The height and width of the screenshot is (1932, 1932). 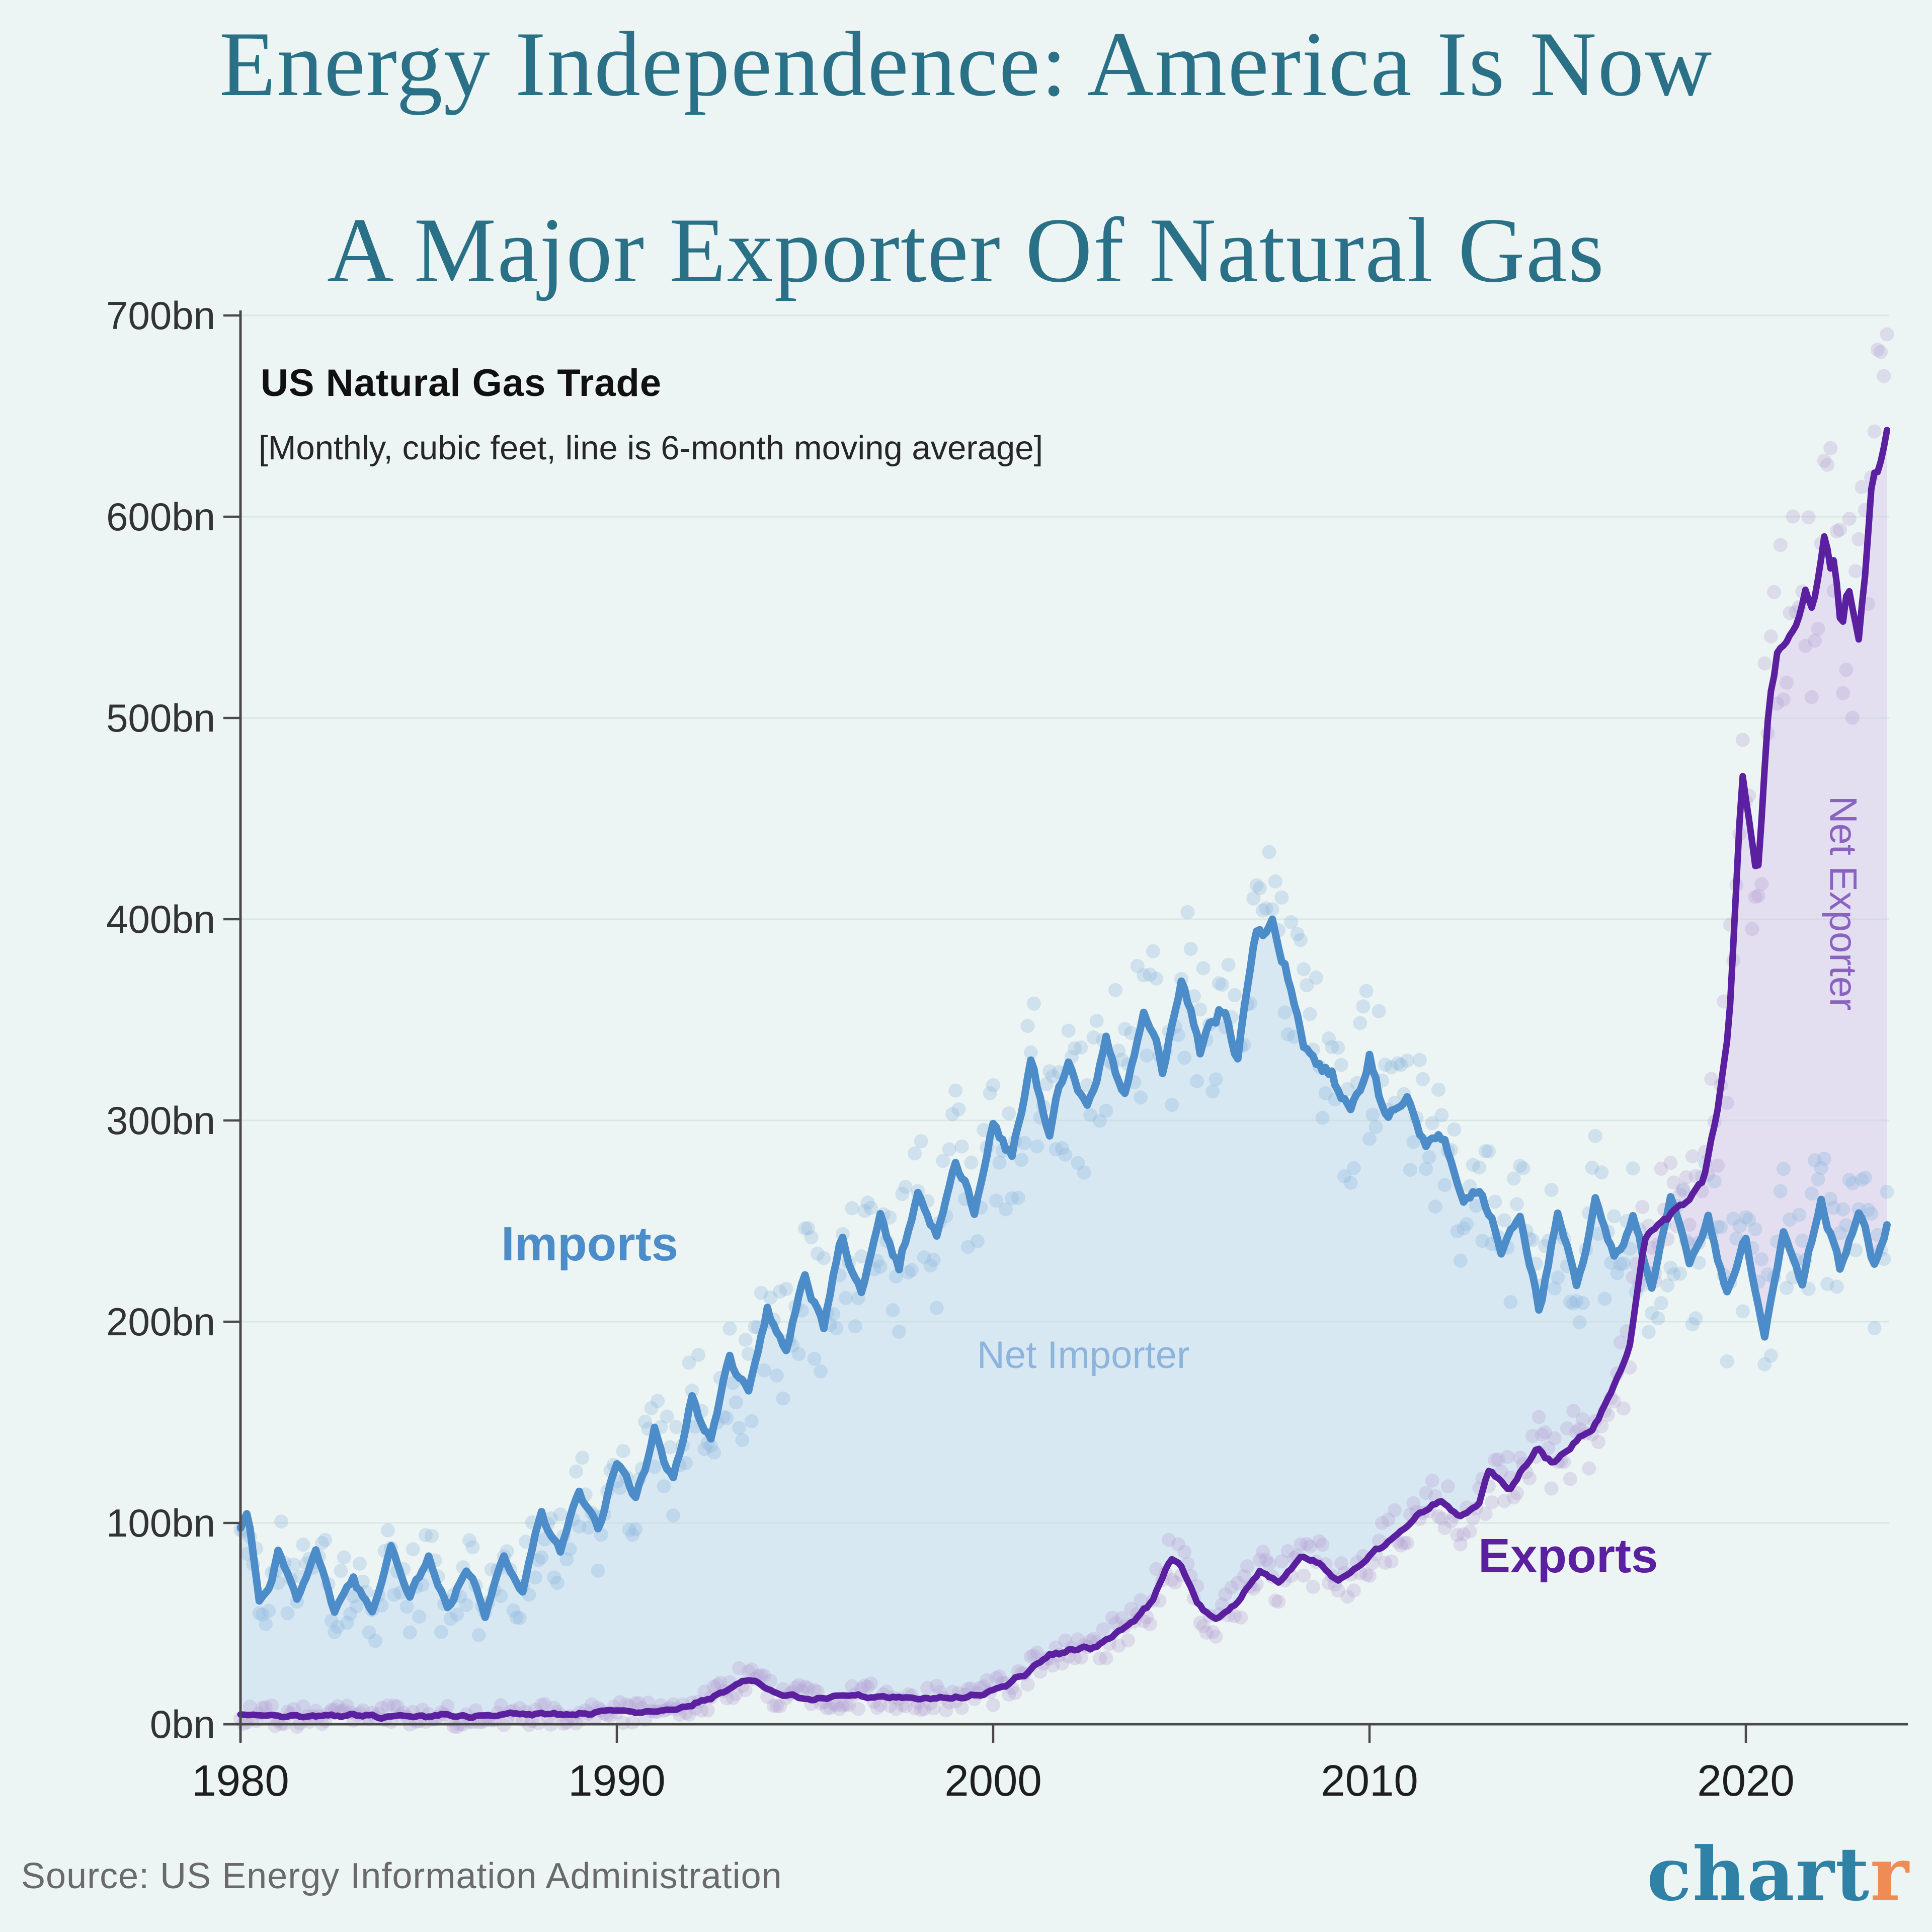 What do you see at coordinates (966, 250) in the screenshot?
I see `page-title-line2: A Major Exporter Of Natural Gas` at bounding box center [966, 250].